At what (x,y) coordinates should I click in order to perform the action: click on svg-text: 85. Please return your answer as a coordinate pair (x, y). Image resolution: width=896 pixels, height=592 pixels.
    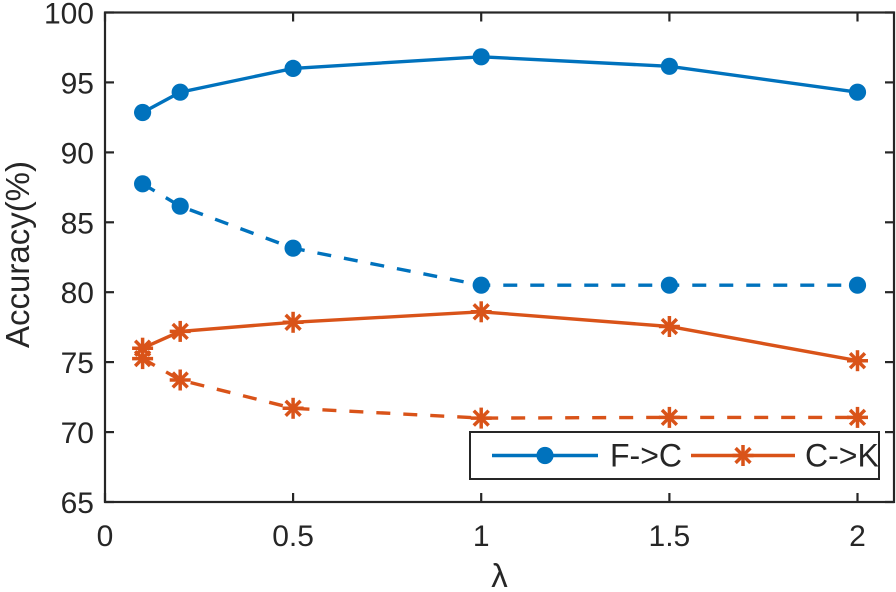
    Looking at the image, I should click on (77, 223).